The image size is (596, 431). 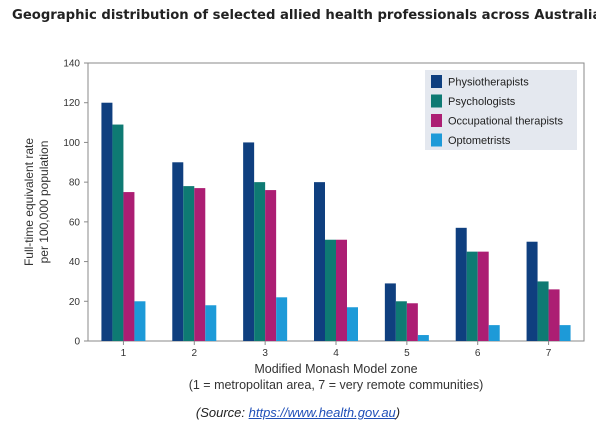 What do you see at coordinates (222, 412) in the screenshot?
I see `source-prefix: (Source:` at bounding box center [222, 412].